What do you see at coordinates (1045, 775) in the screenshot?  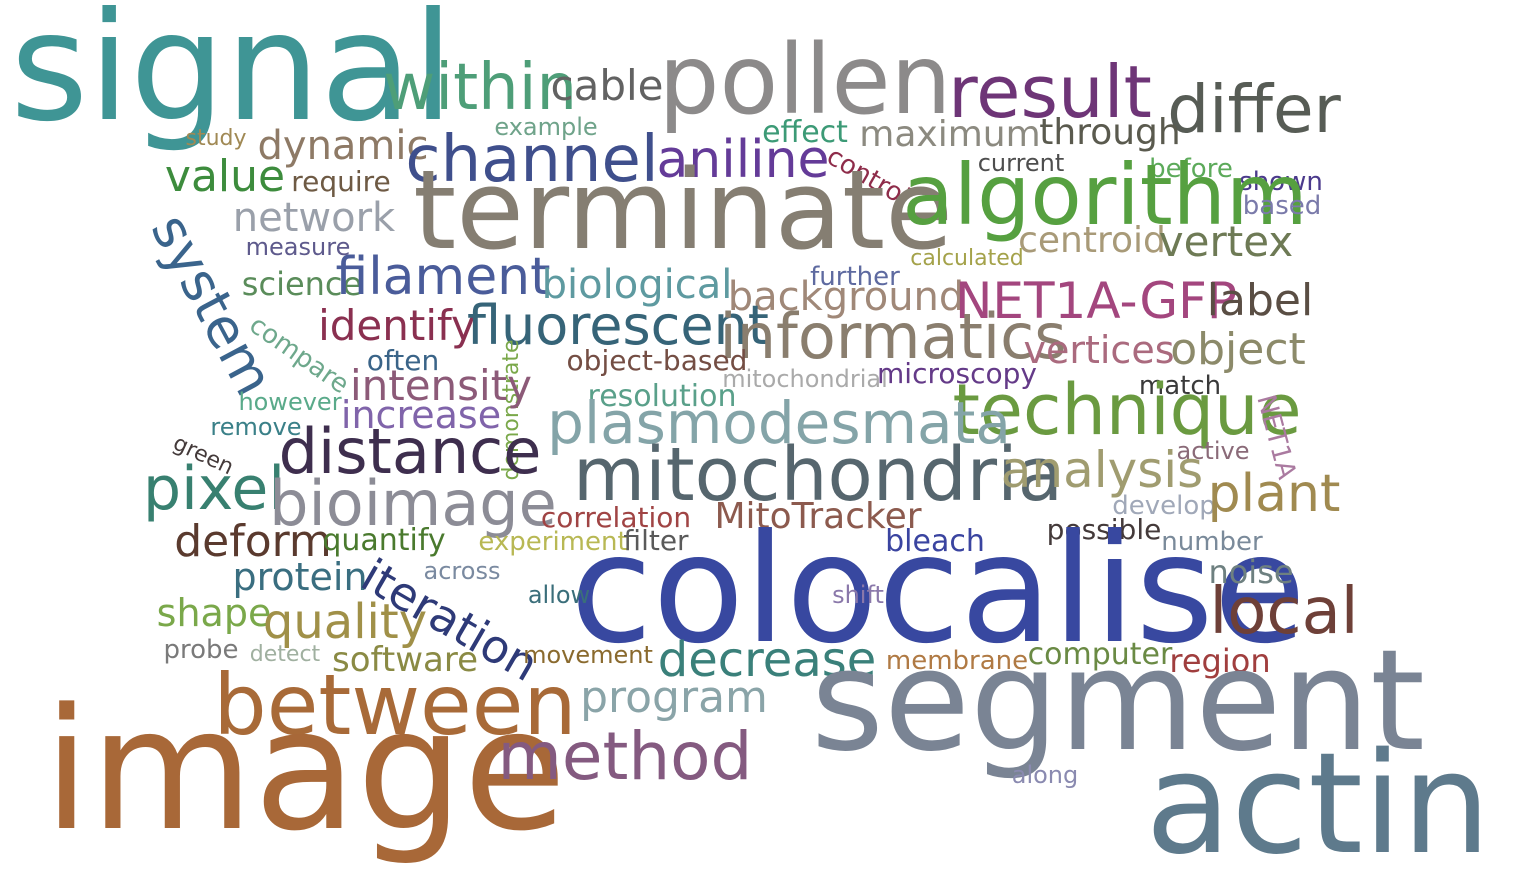 I see `word-along: along` at bounding box center [1045, 775].